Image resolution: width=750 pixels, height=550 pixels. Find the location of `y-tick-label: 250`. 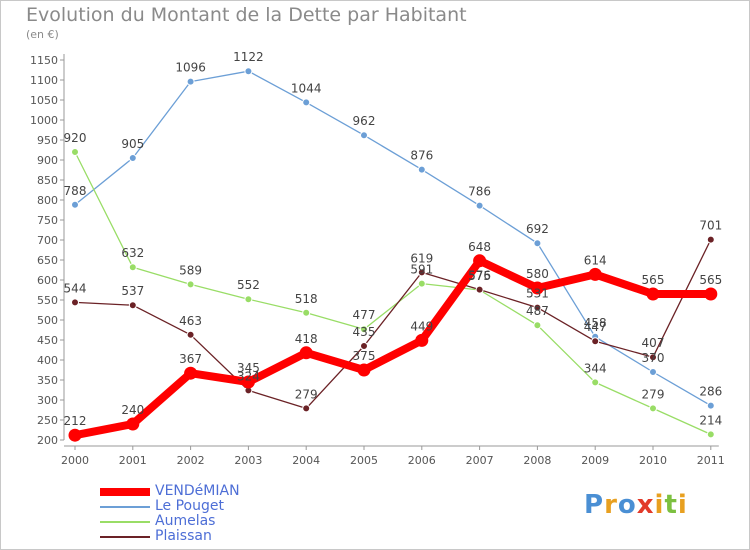

y-tick-label: 250 is located at coordinates (47, 420).